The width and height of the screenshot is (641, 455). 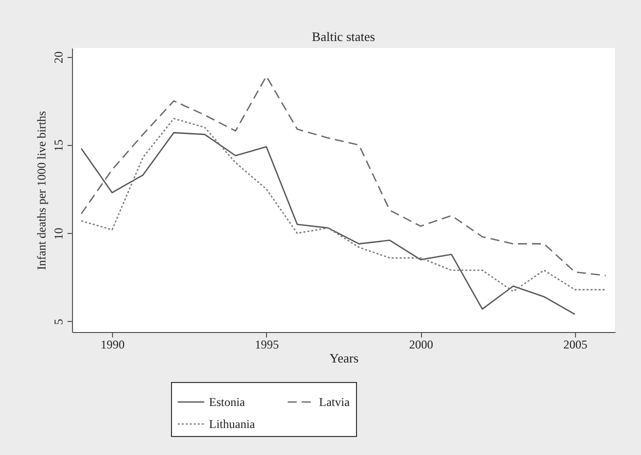 I want to click on x-tick-label: 2005, so click(x=575, y=345).